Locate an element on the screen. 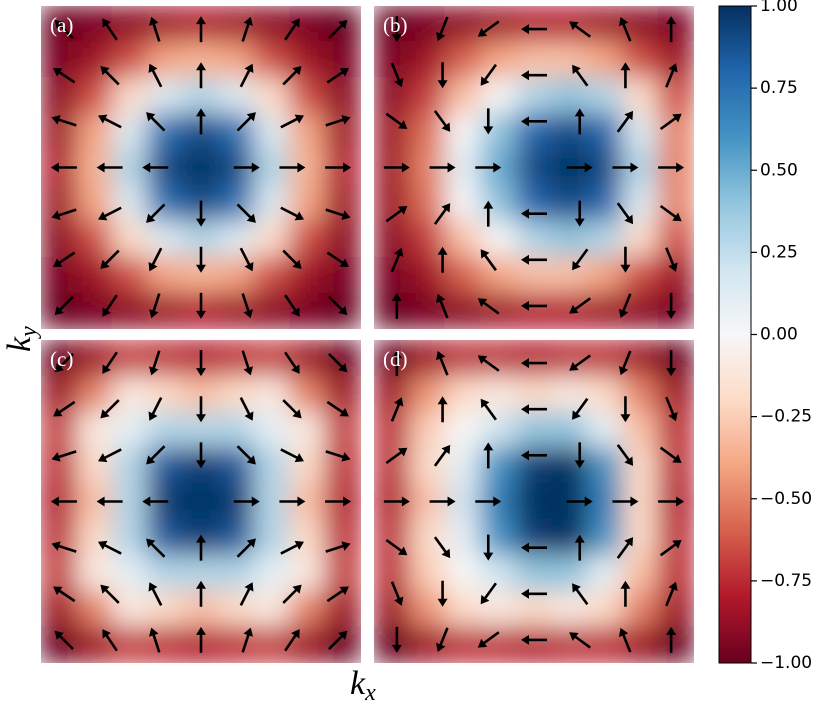  y-axis-label: ky is located at coordinates (21, 339).